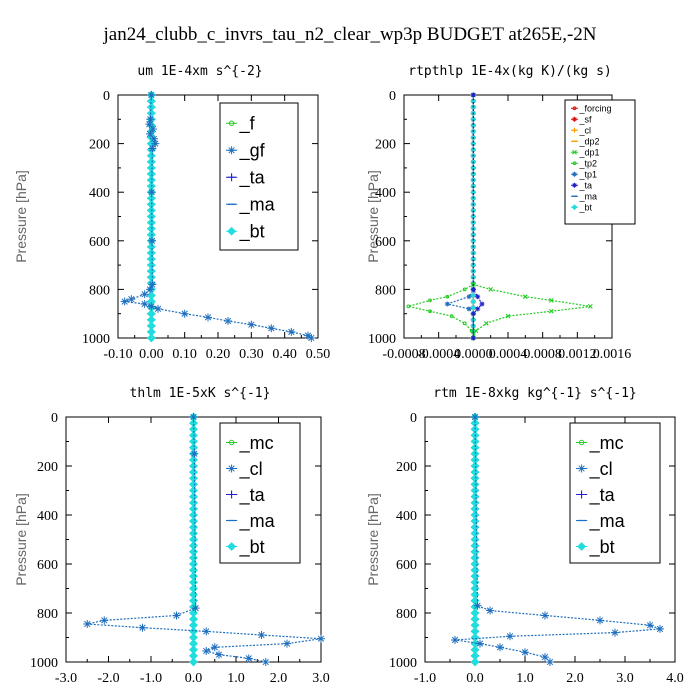 This screenshot has height=700, width=700. What do you see at coordinates (184, 354) in the screenshot?
I see `x-tick-label: 0.10` at bounding box center [184, 354].